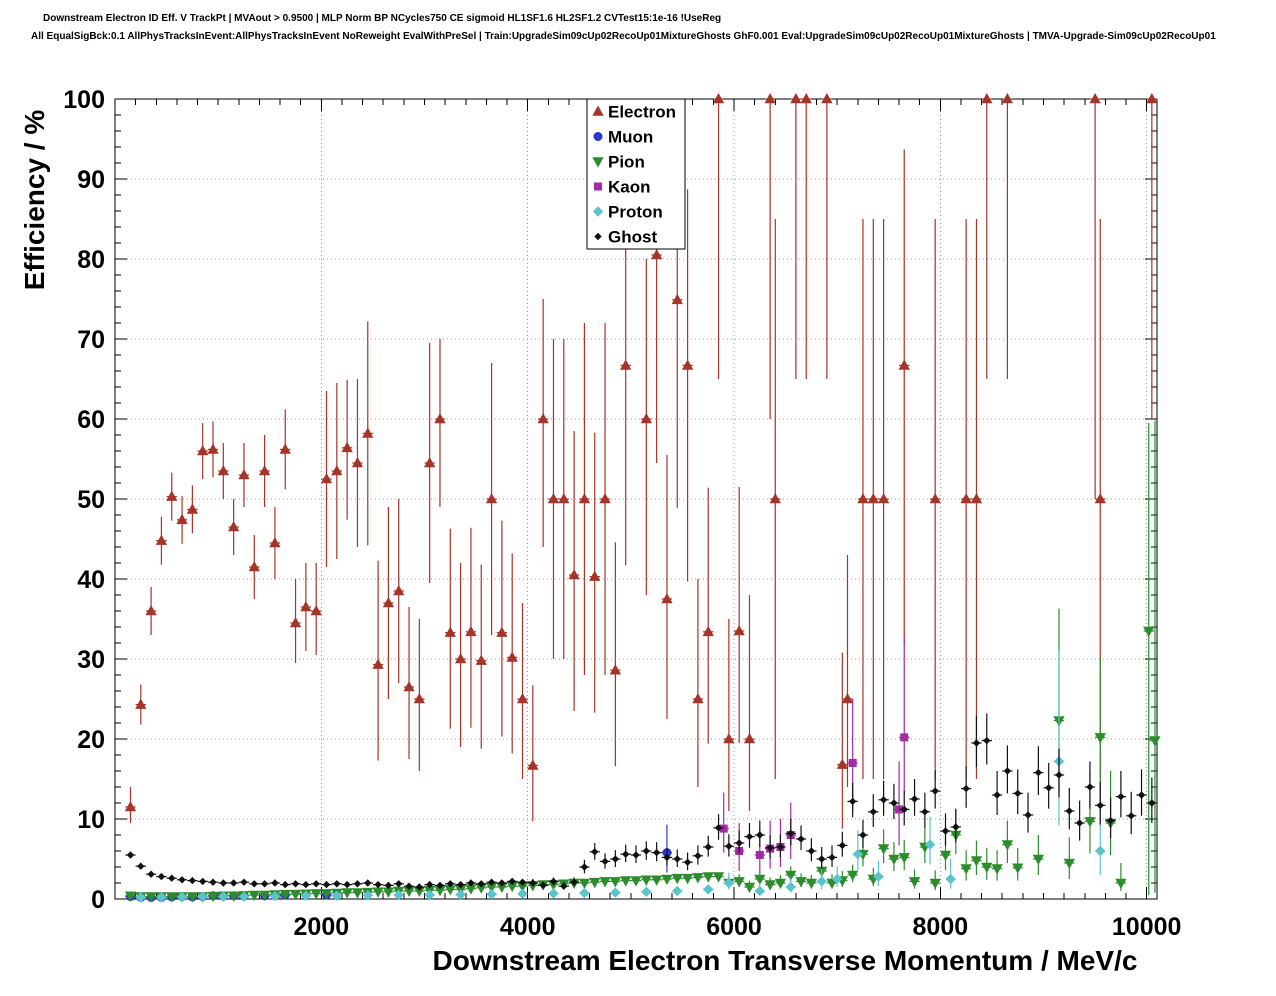  What do you see at coordinates (641, 802) in the screenshot?
I see `series-ghost` at bounding box center [641, 802].